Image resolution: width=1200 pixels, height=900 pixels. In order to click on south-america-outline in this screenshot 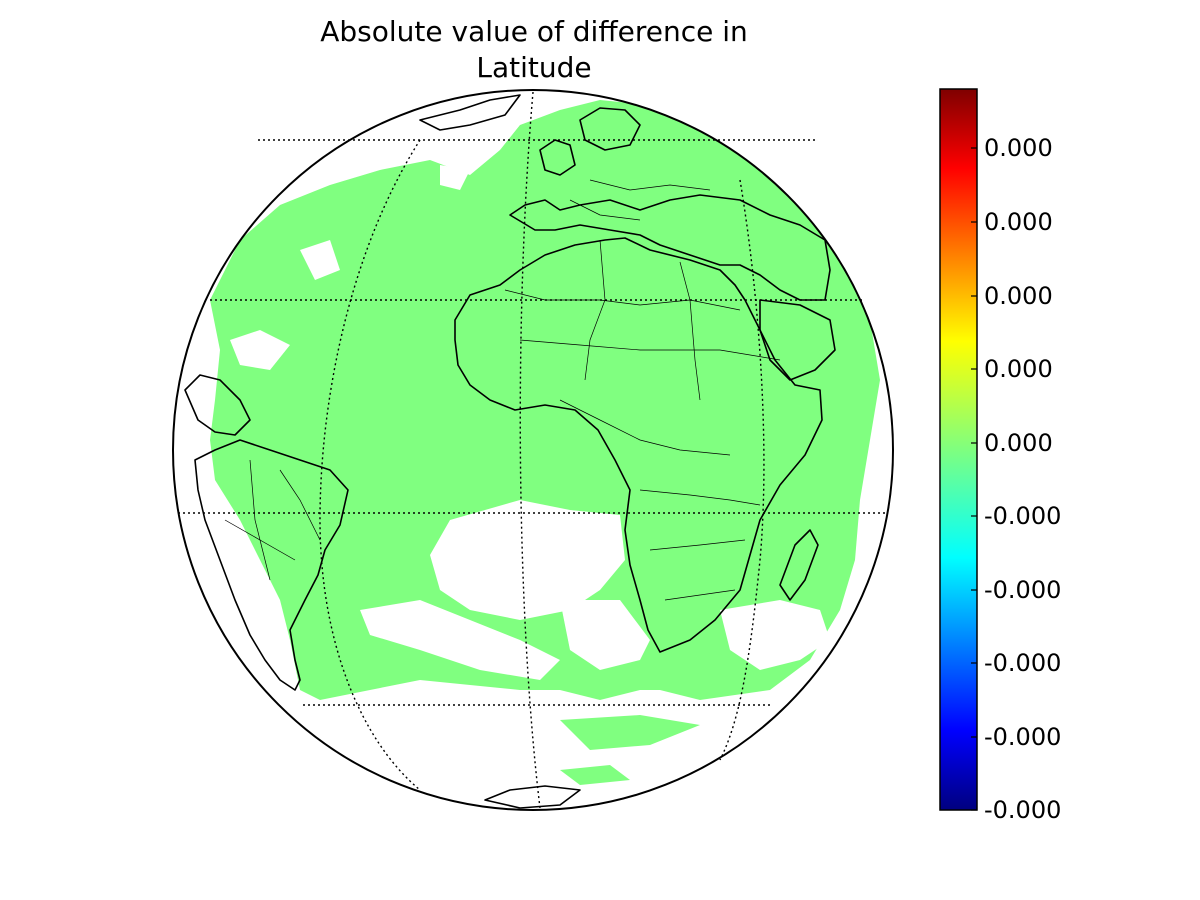, I will do `click(271, 565)`.